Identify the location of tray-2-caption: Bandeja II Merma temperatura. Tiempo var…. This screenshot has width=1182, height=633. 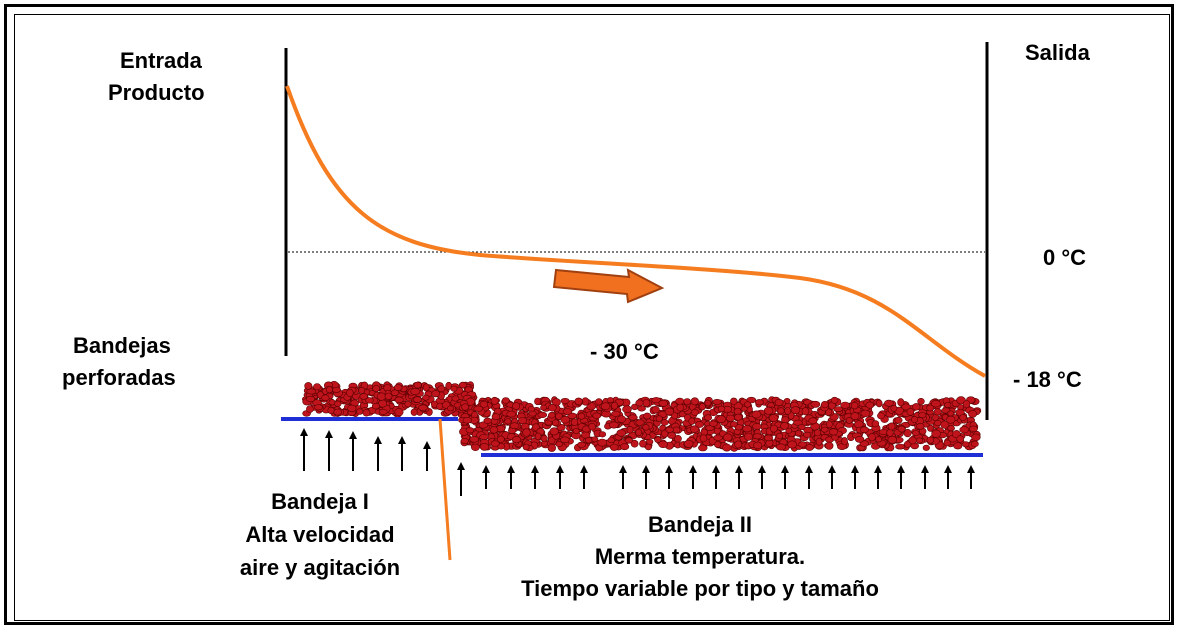
(700, 557).